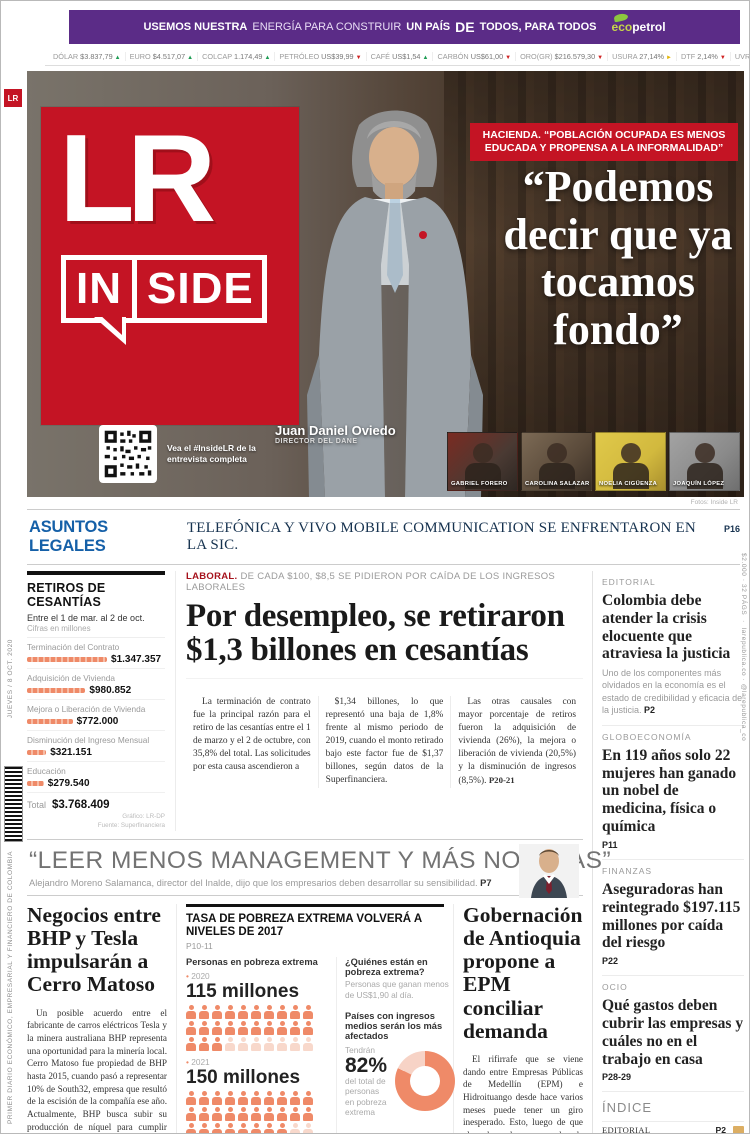  I want to click on pictogram-value: 115 millones, so click(243, 992).